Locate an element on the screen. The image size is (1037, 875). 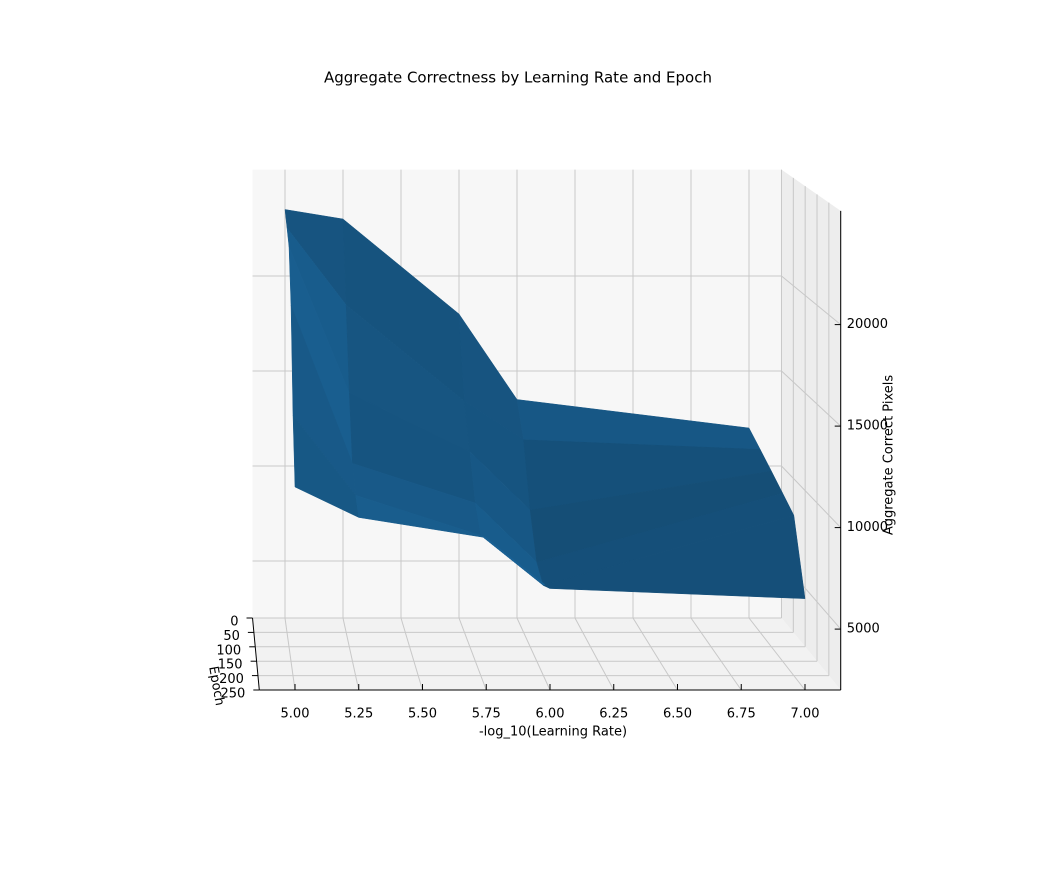
surface-face is located at coordinates (674, 556).